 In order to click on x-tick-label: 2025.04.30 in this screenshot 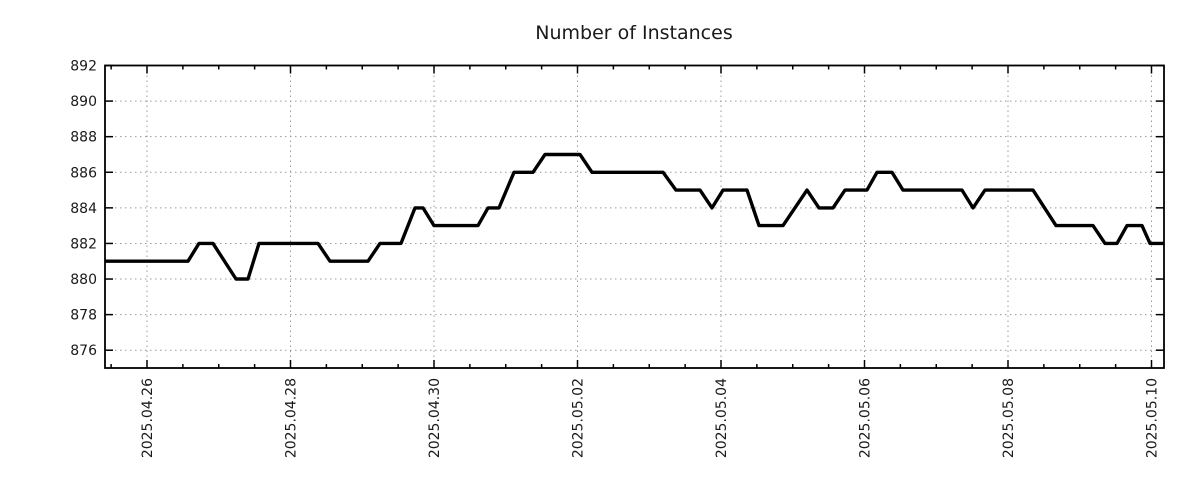, I will do `click(435, 418)`.